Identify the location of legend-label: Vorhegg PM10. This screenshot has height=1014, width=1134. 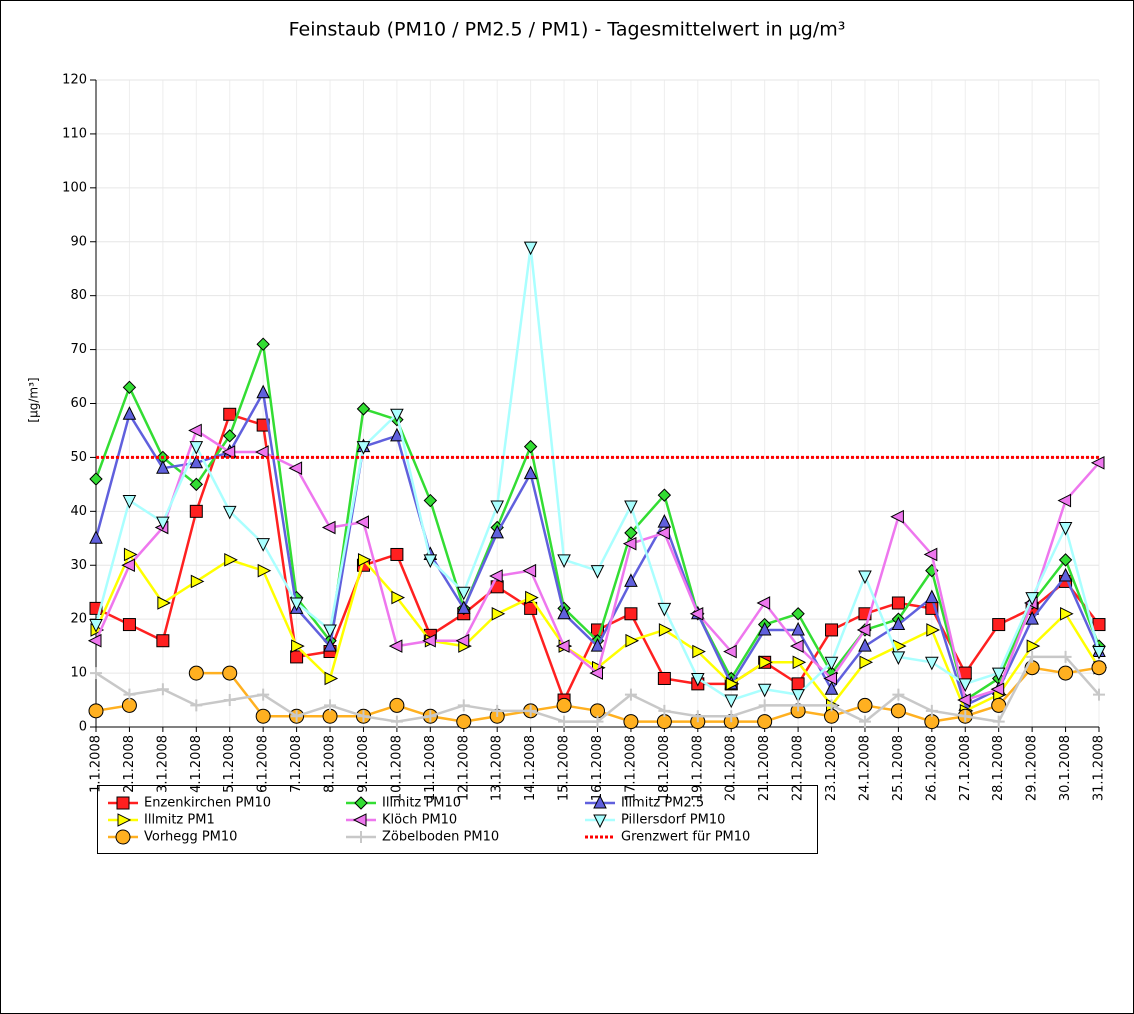
(190, 837).